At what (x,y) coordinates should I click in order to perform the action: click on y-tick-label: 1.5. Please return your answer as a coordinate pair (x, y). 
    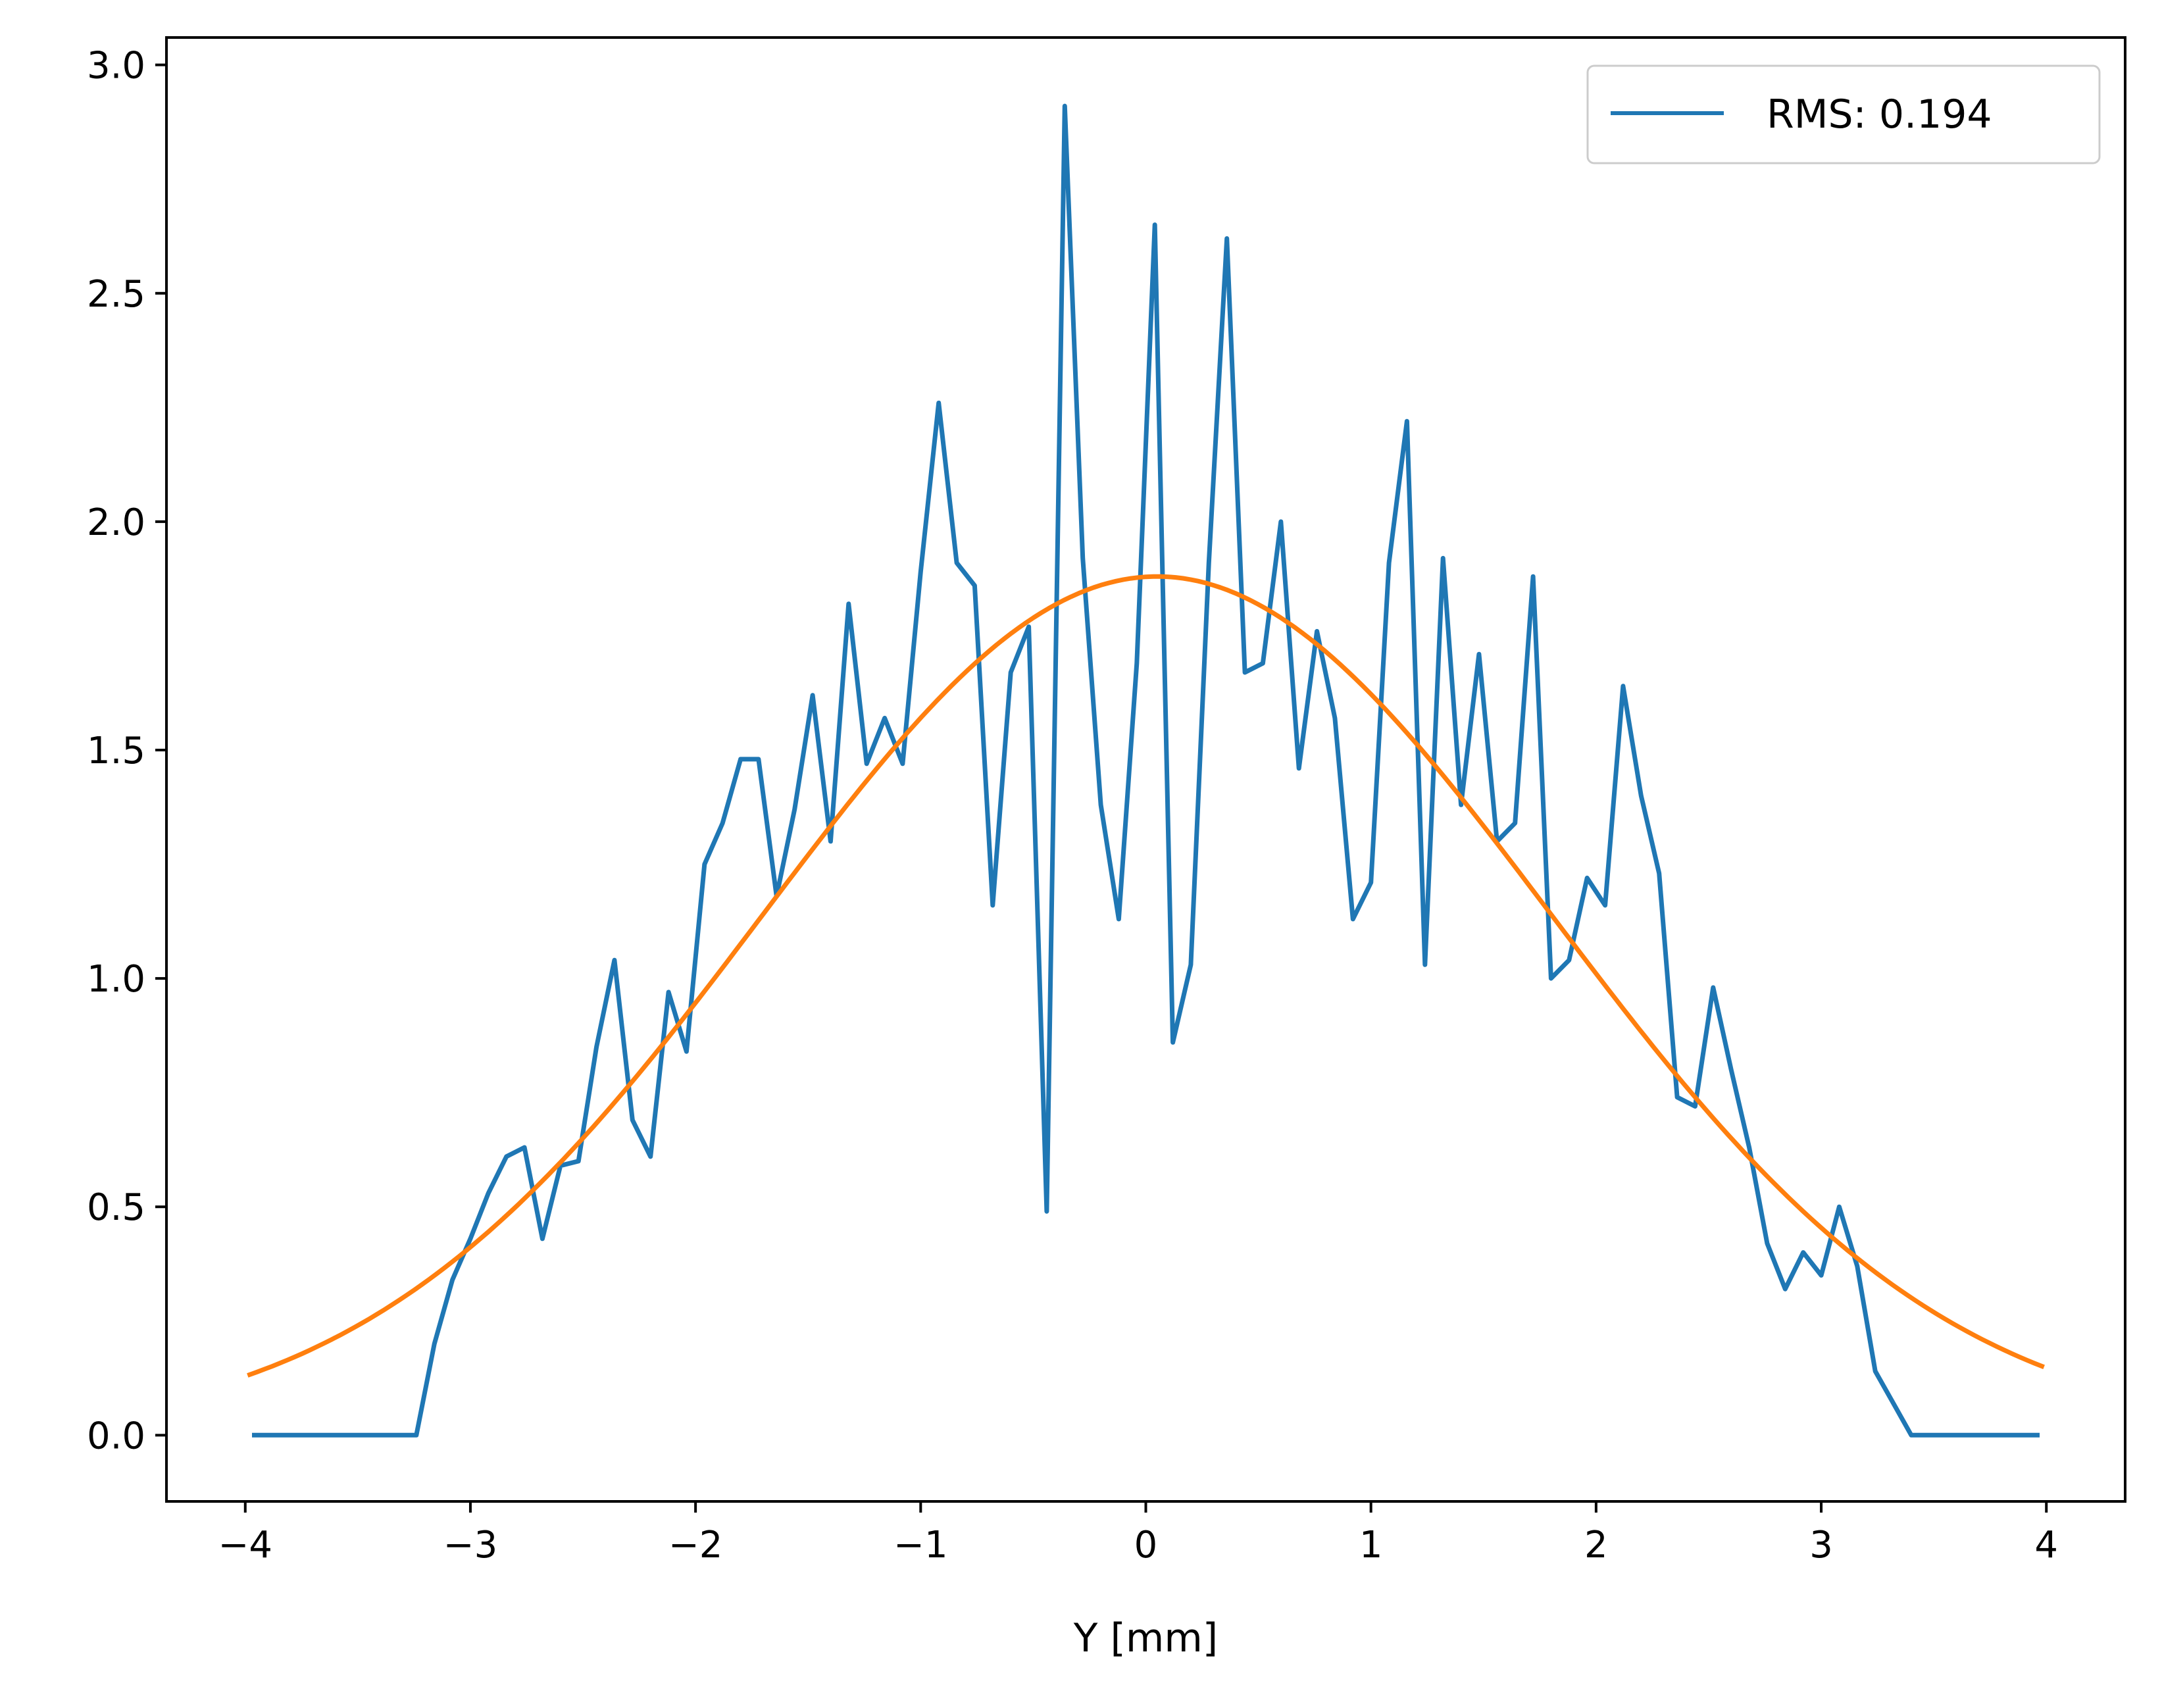
    Looking at the image, I should click on (116, 751).